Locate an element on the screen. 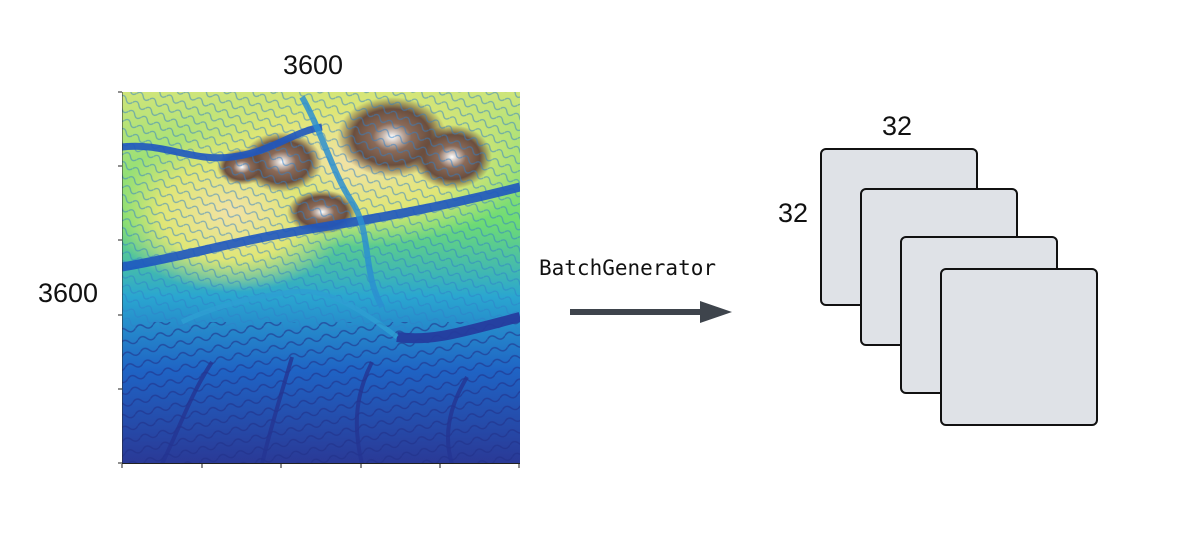 The image size is (1197, 540). patch-width-label: 32 is located at coordinates (897, 126).